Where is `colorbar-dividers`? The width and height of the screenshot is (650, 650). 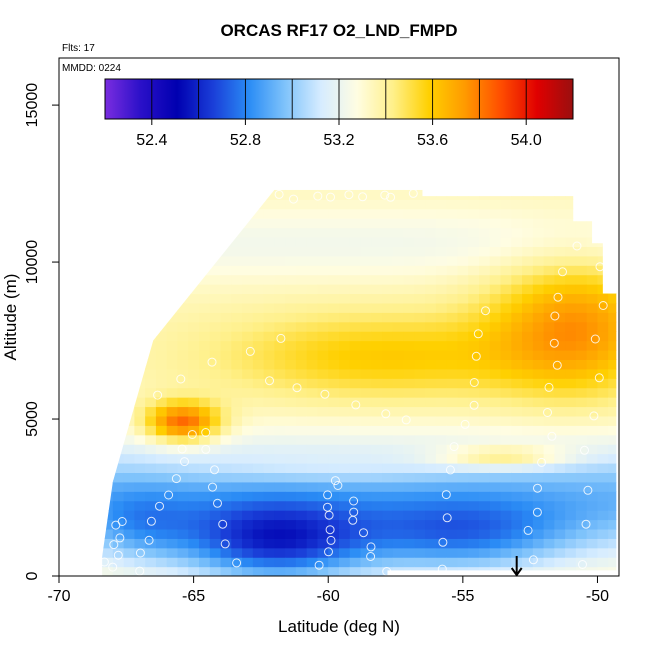 colorbar-dividers is located at coordinates (339, 99).